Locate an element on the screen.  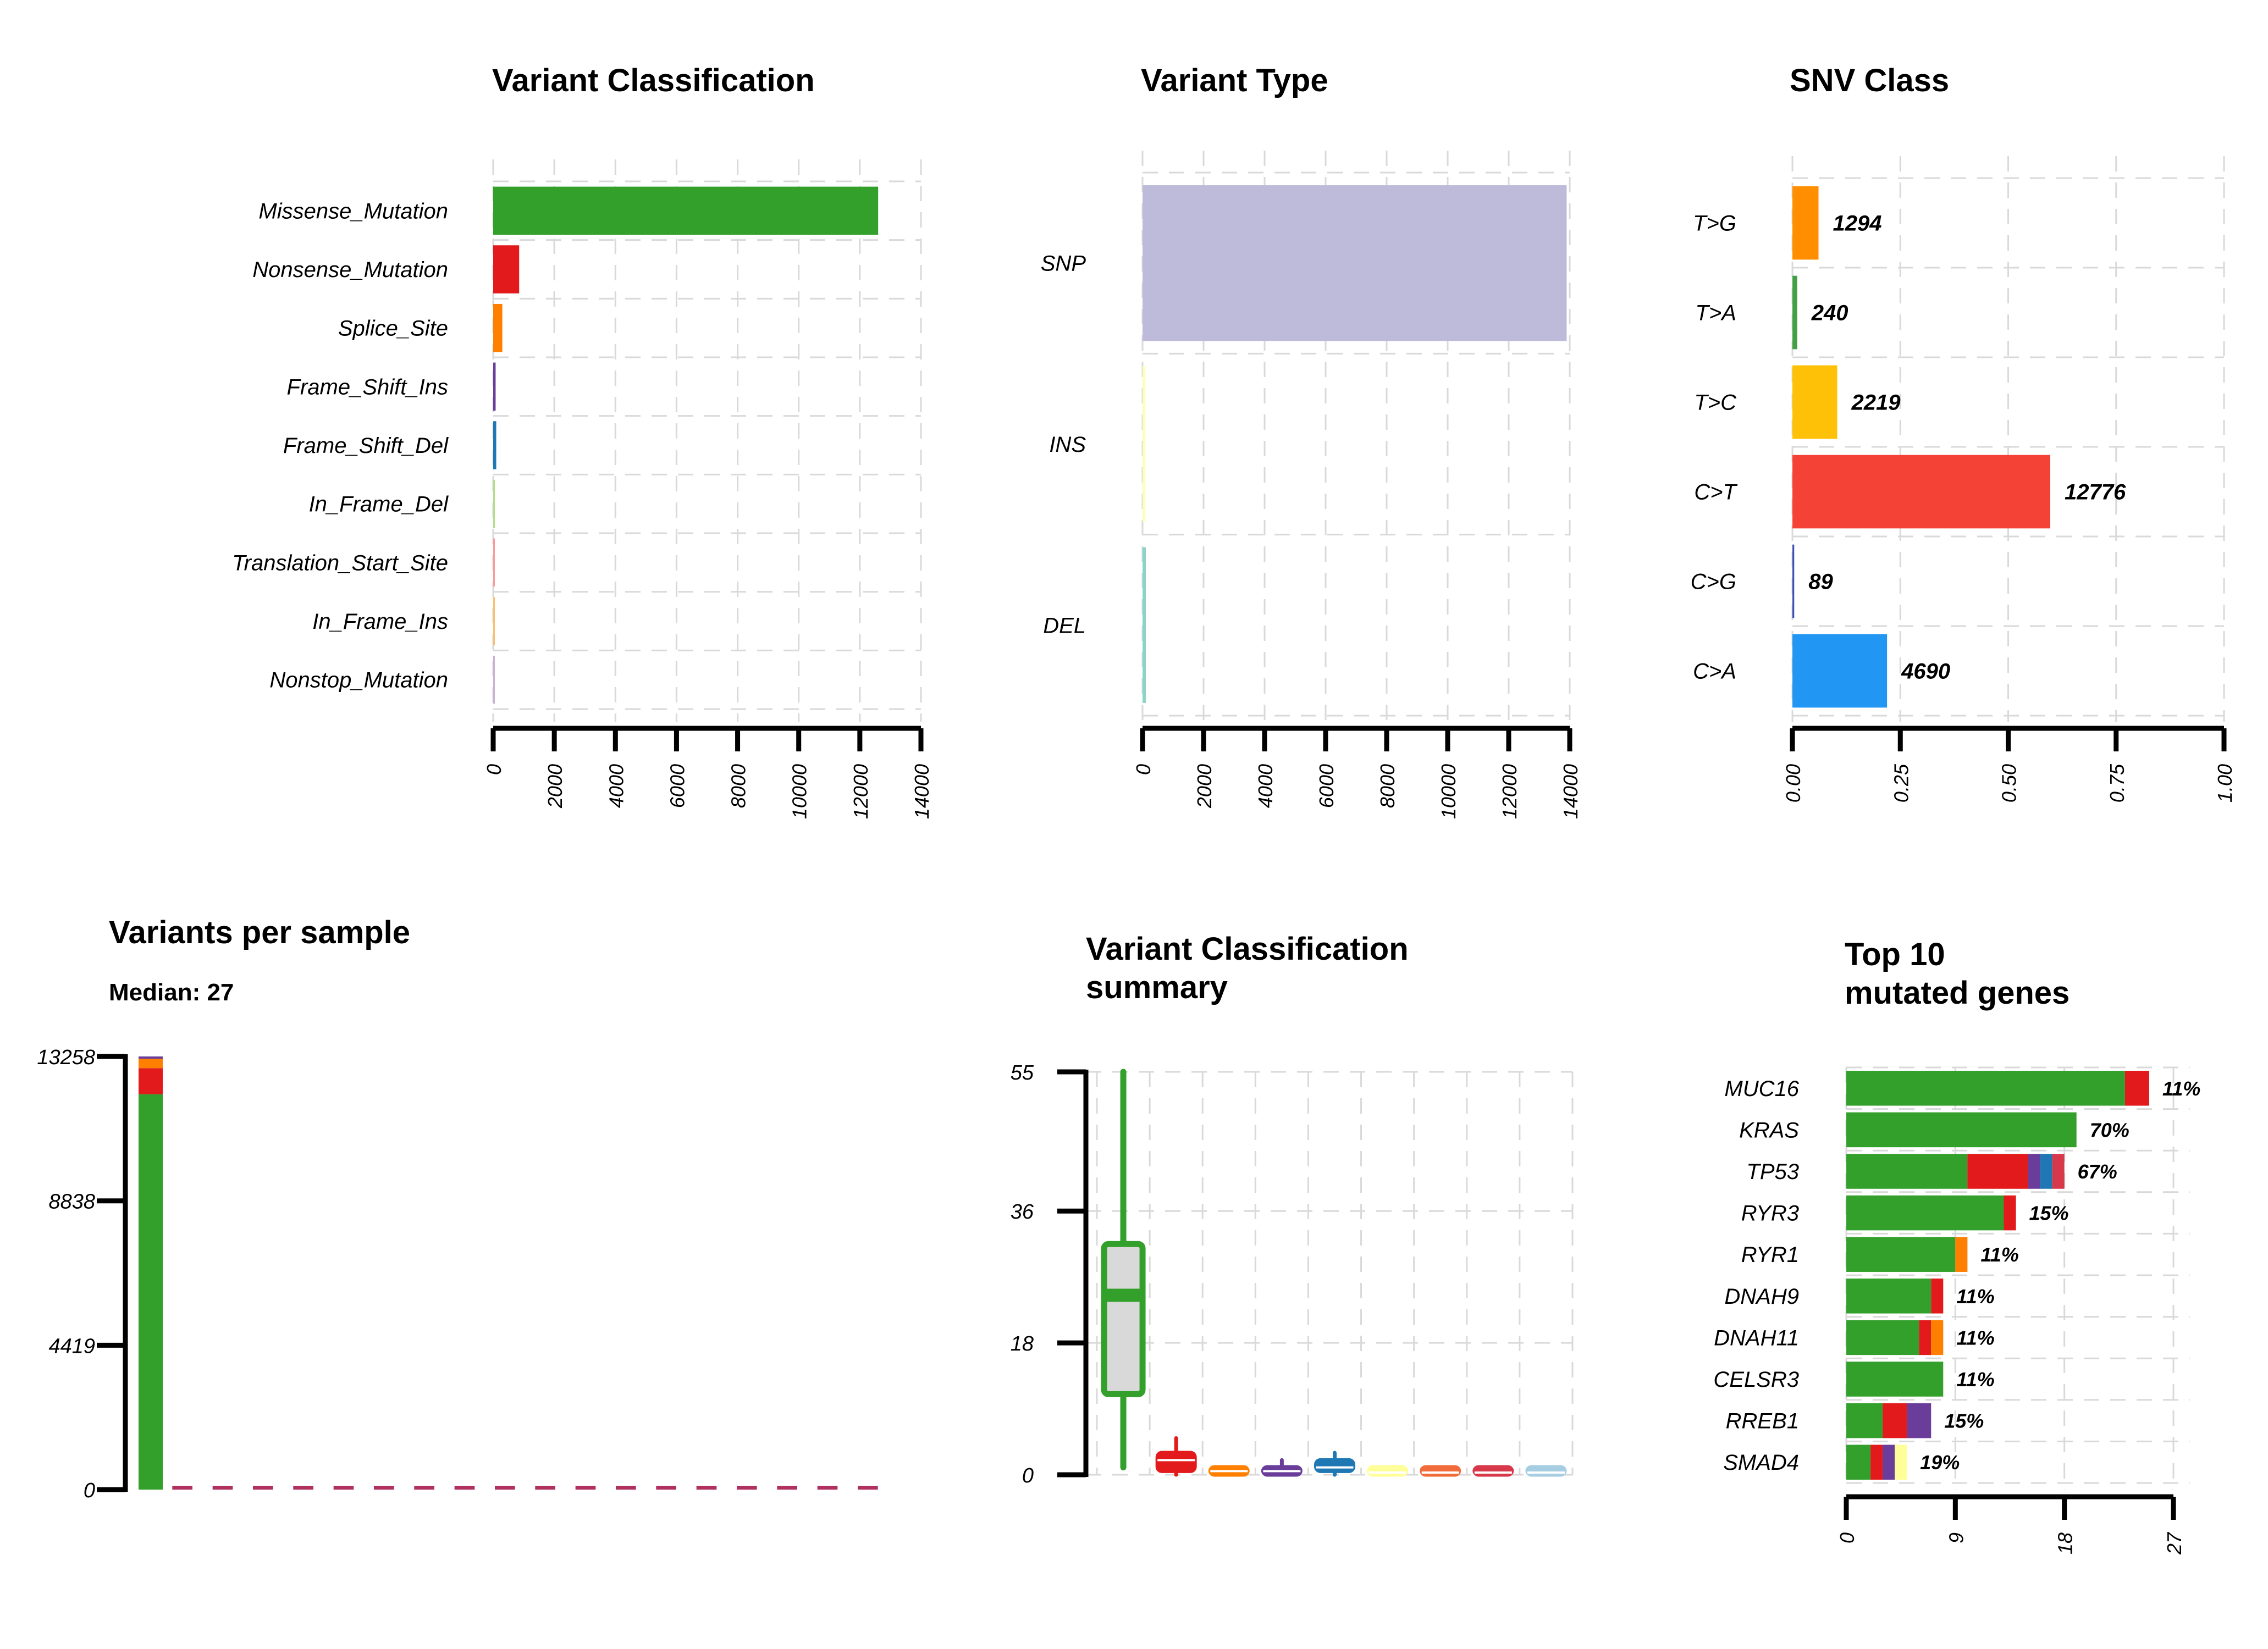
data-label: 1294 is located at coordinates (1857, 224).